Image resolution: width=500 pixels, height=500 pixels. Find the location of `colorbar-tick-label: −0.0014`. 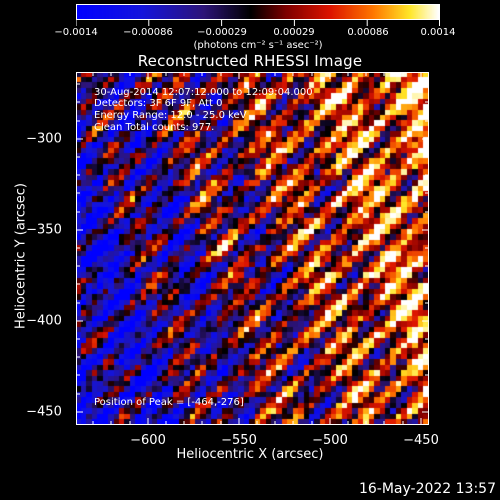

colorbar-tick-label: −0.0014 is located at coordinates (76, 32).